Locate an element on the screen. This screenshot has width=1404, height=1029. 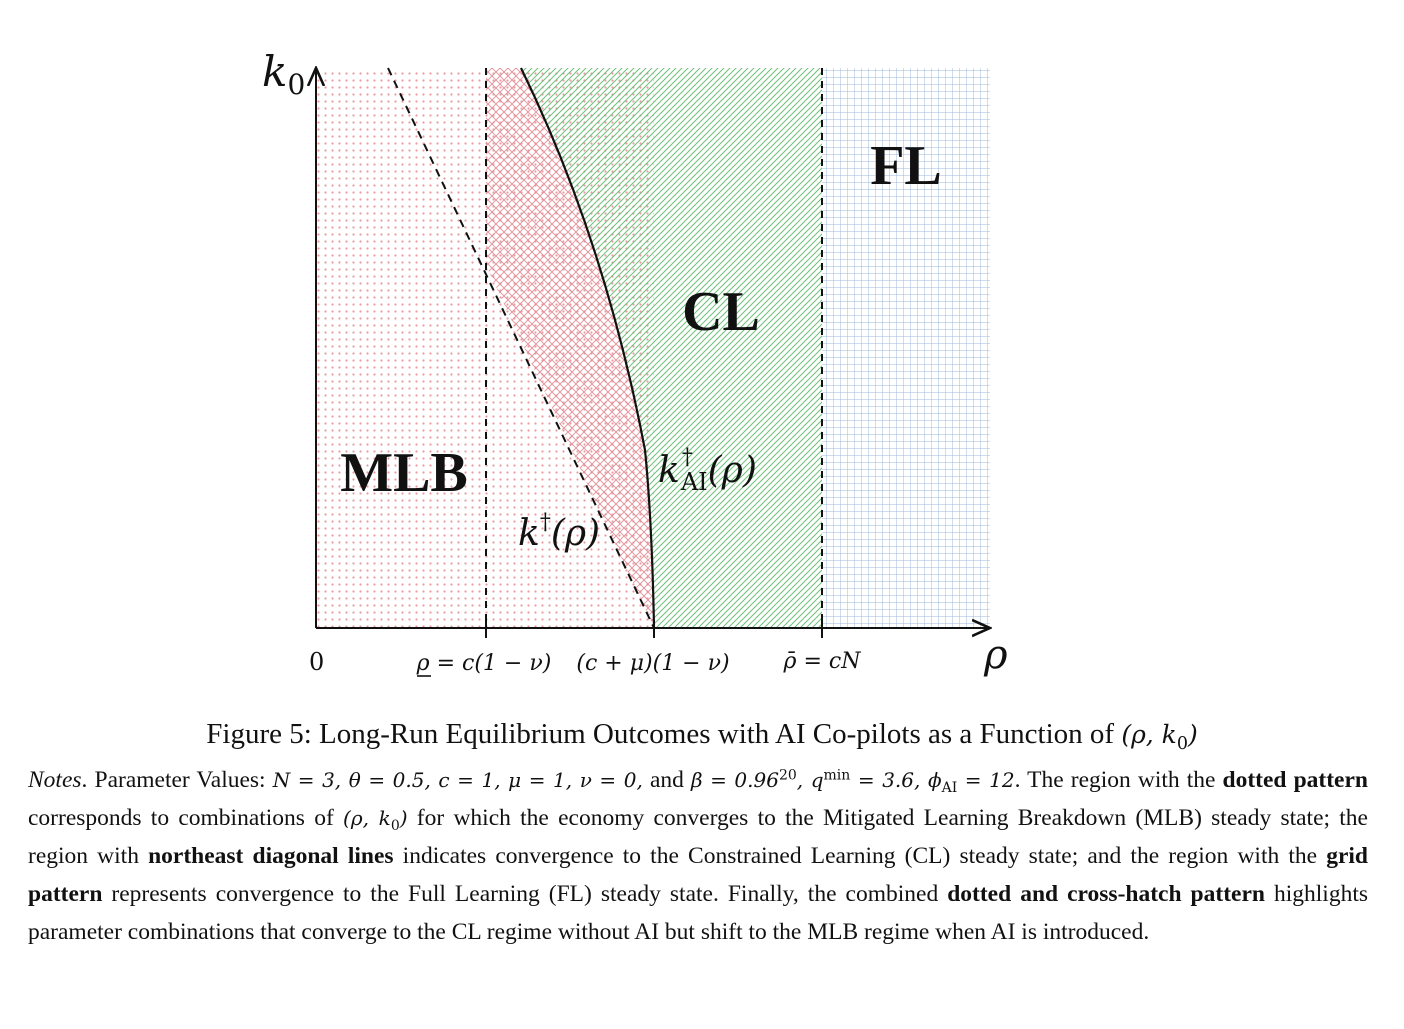
region-label-fl: FL is located at coordinates (906, 166).